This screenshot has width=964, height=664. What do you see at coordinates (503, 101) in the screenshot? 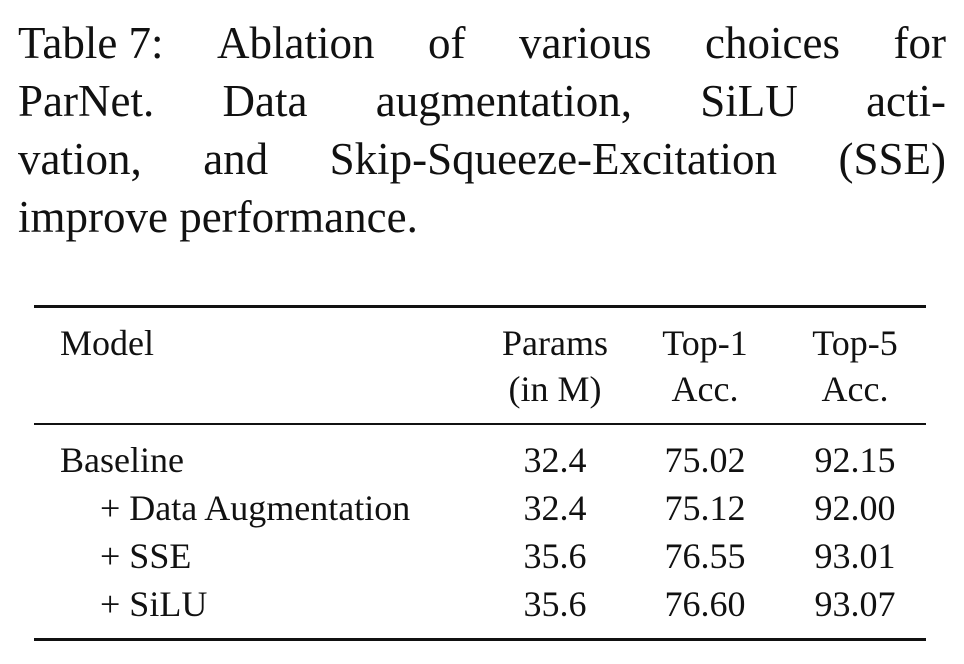
I see `caption-word: augmentation,` at bounding box center [503, 101].